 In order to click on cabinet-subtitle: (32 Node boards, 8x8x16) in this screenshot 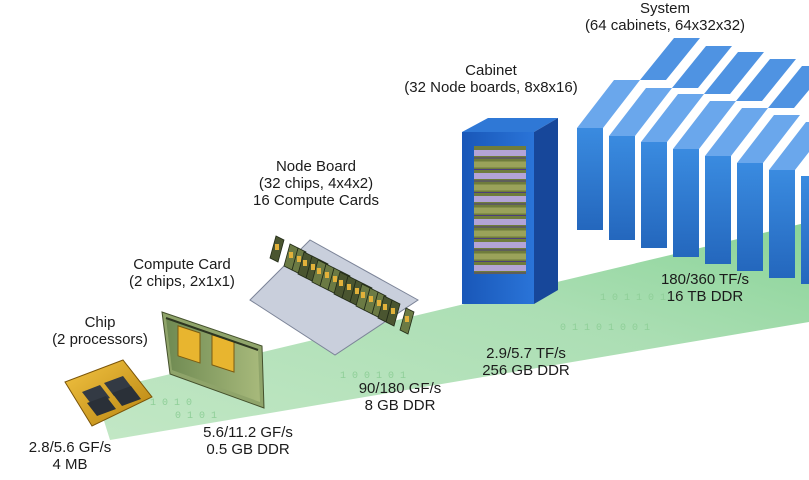, I will do `click(491, 87)`.